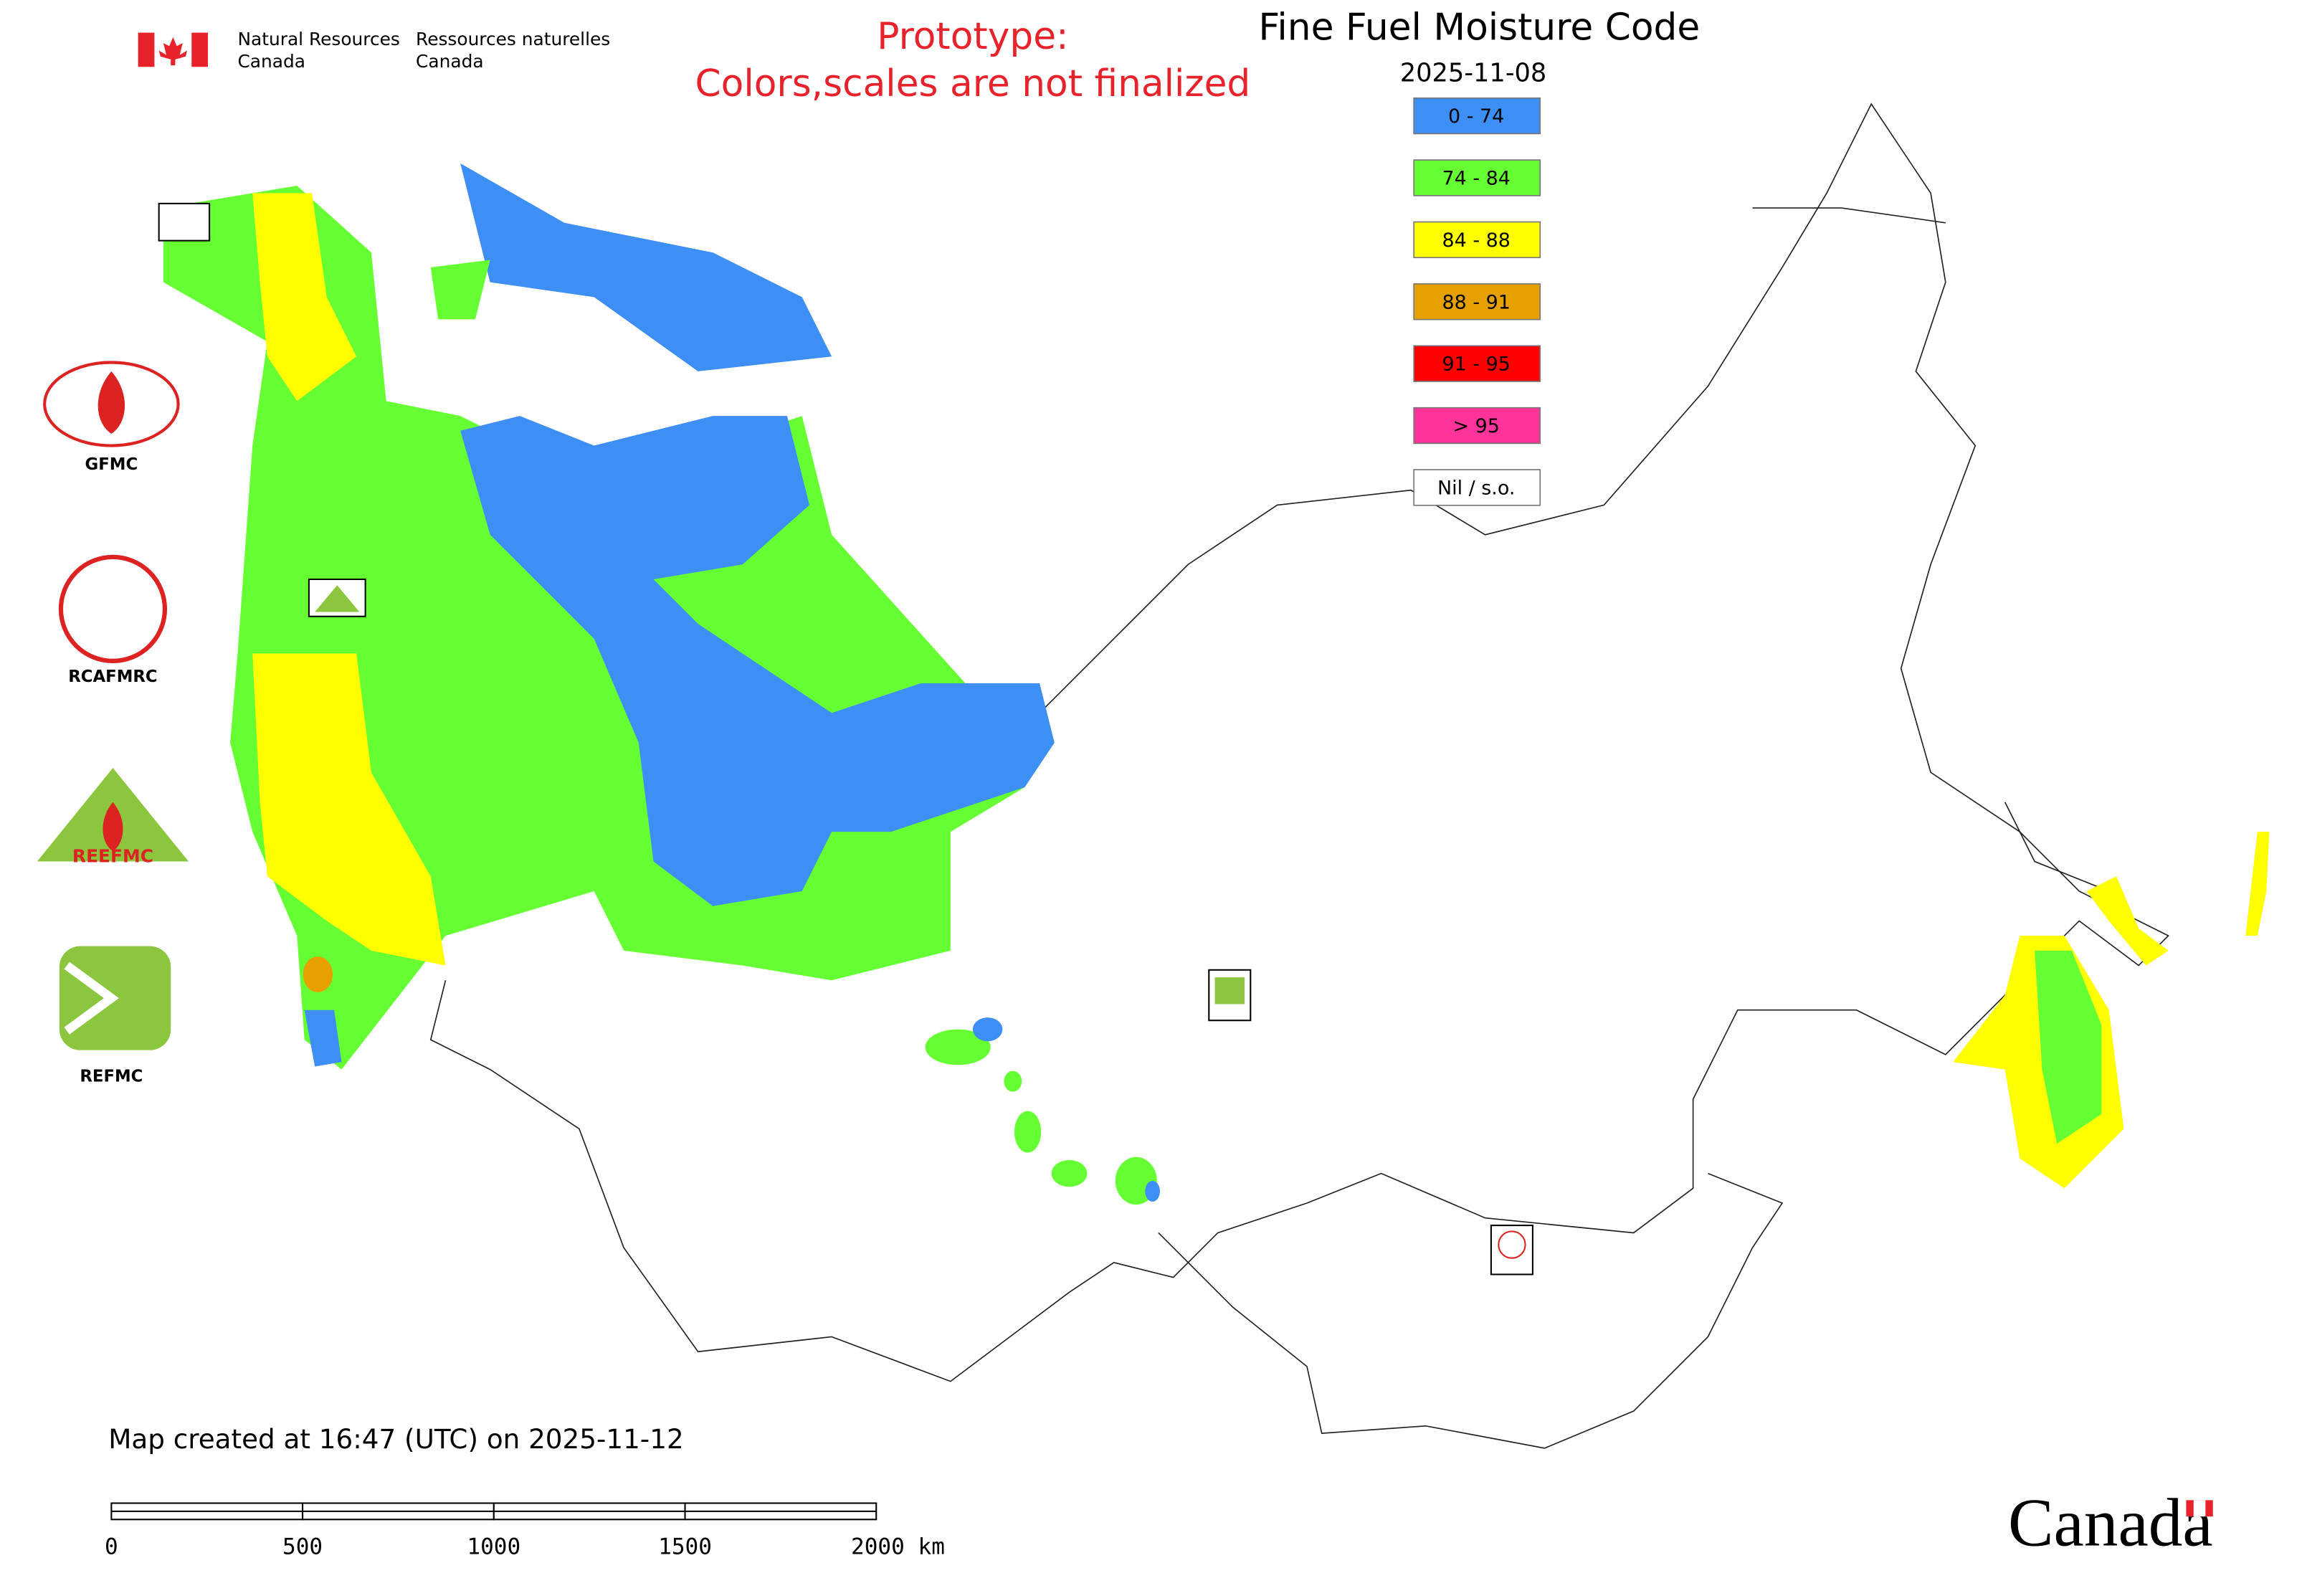 The width and height of the screenshot is (2302, 1596). I want to click on legend-label: > 95, so click(1475, 426).